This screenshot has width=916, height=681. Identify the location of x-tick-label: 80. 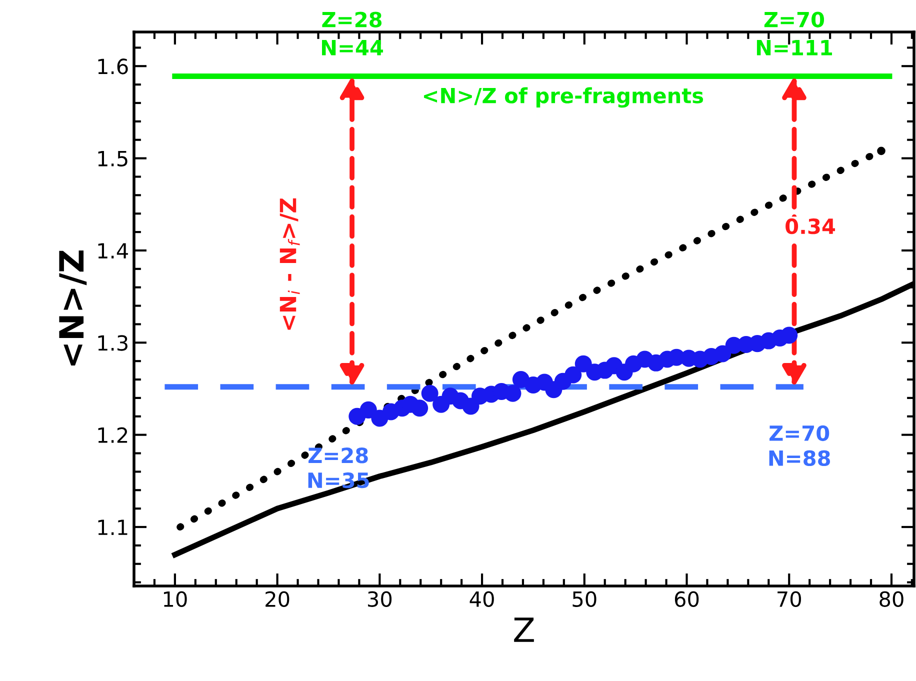
(892, 599).